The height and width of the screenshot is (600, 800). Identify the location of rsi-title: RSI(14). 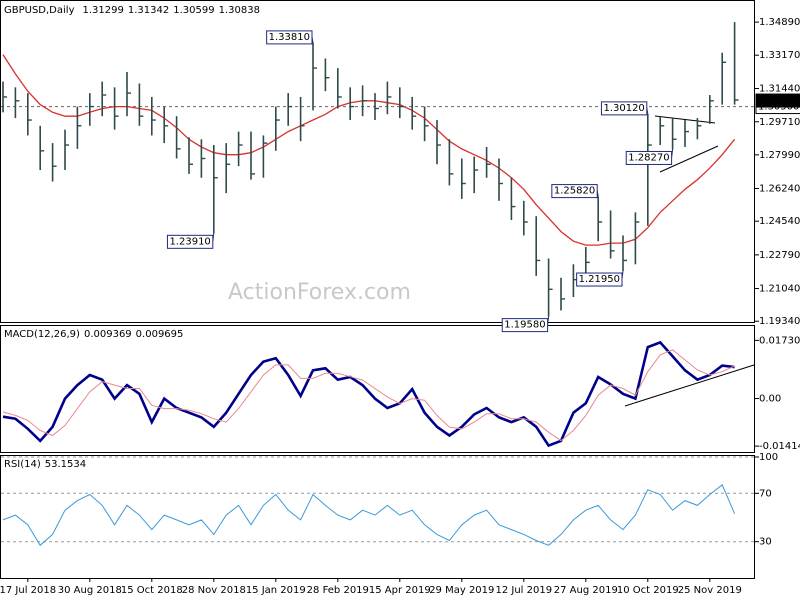
(22, 464).